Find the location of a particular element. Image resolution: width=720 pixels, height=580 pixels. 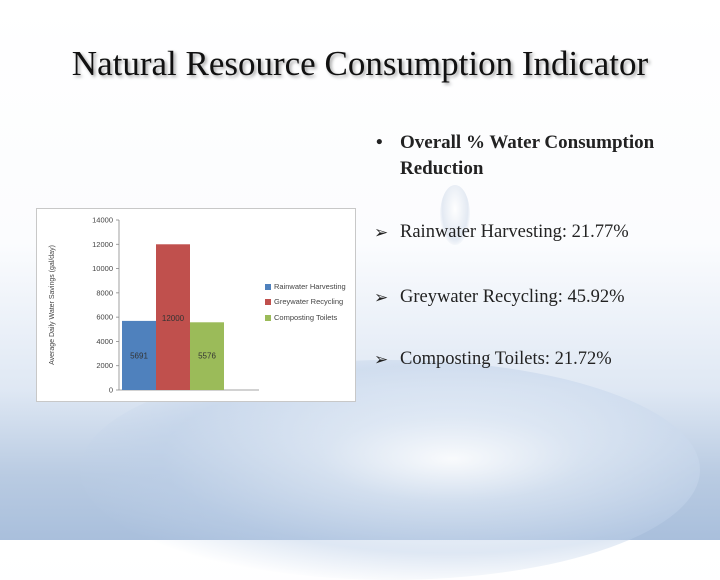

y-tick-label: 10000 is located at coordinates (102, 268).